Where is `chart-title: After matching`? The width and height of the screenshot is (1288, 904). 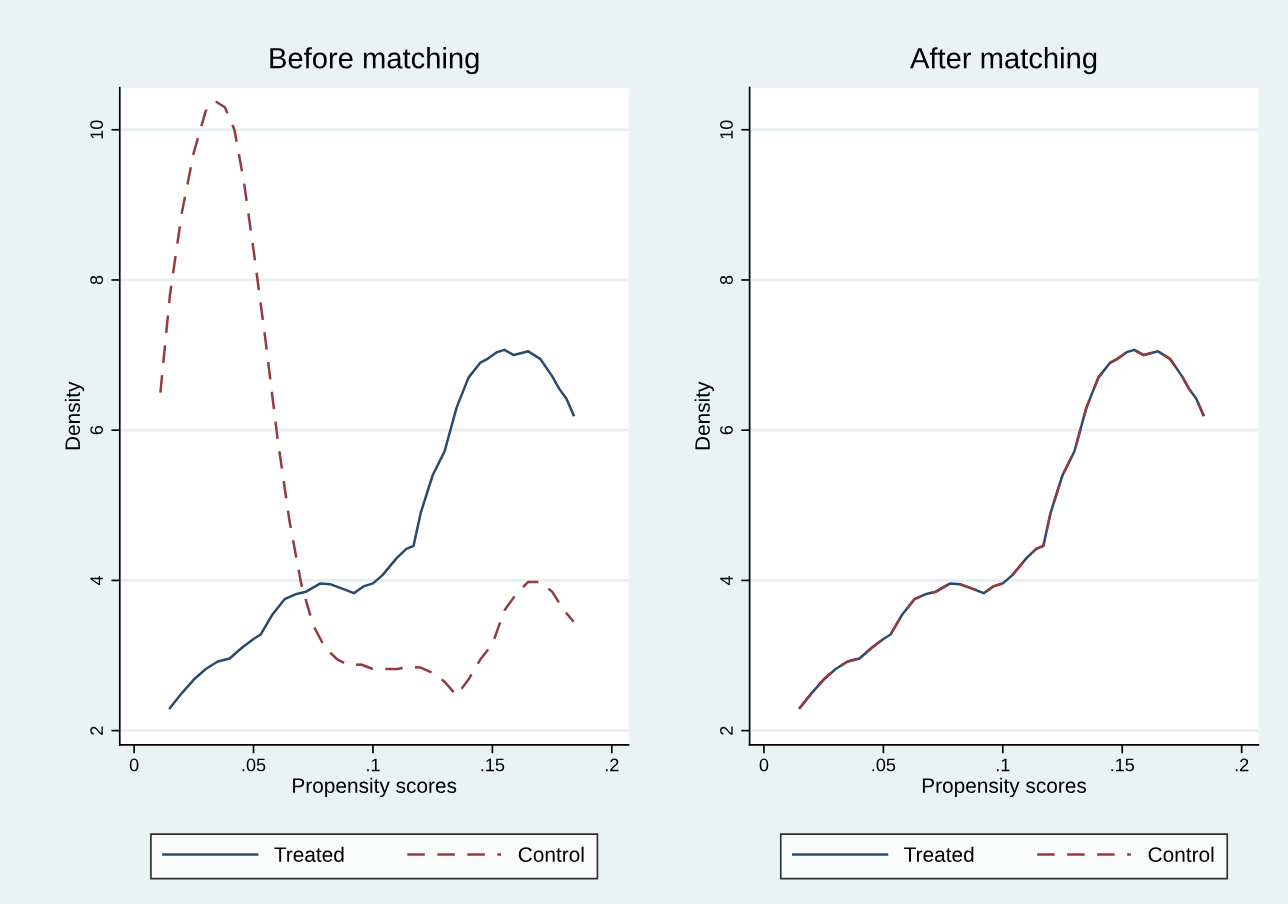
chart-title: After matching is located at coordinates (1003, 61).